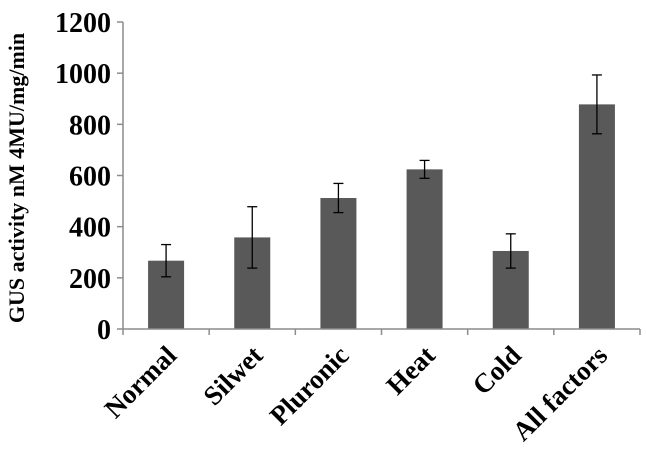  What do you see at coordinates (104, 330) in the screenshot?
I see `y-tick-label: 0` at bounding box center [104, 330].